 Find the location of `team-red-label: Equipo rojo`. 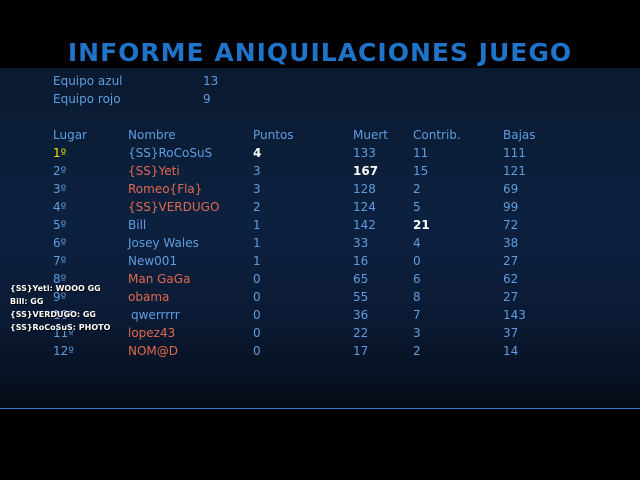

team-red-label: Equipo rojo is located at coordinates (87, 99).